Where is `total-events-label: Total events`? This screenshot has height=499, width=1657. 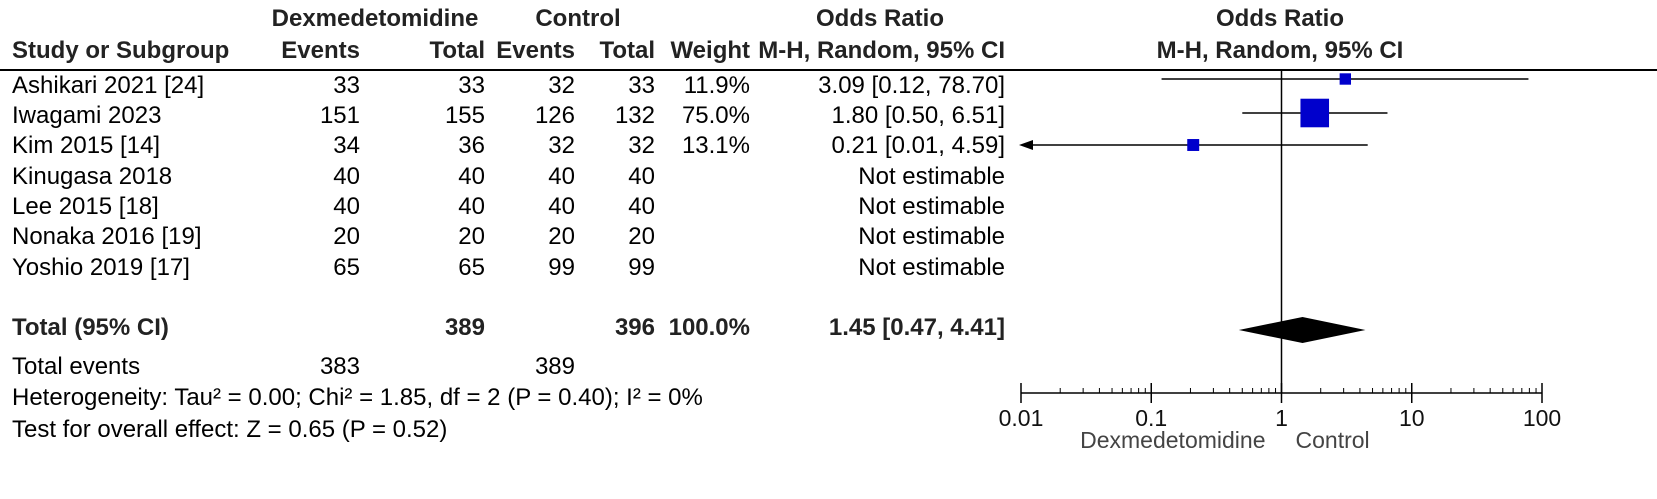 total-events-label: Total events is located at coordinates (76, 366).